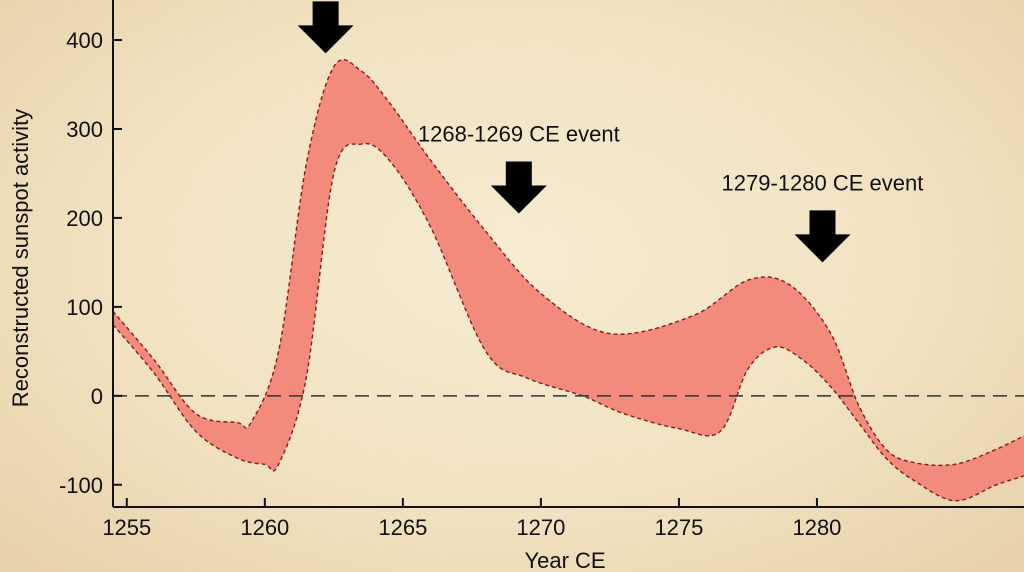  I want to click on y-tick-label: 100, so click(84, 307).